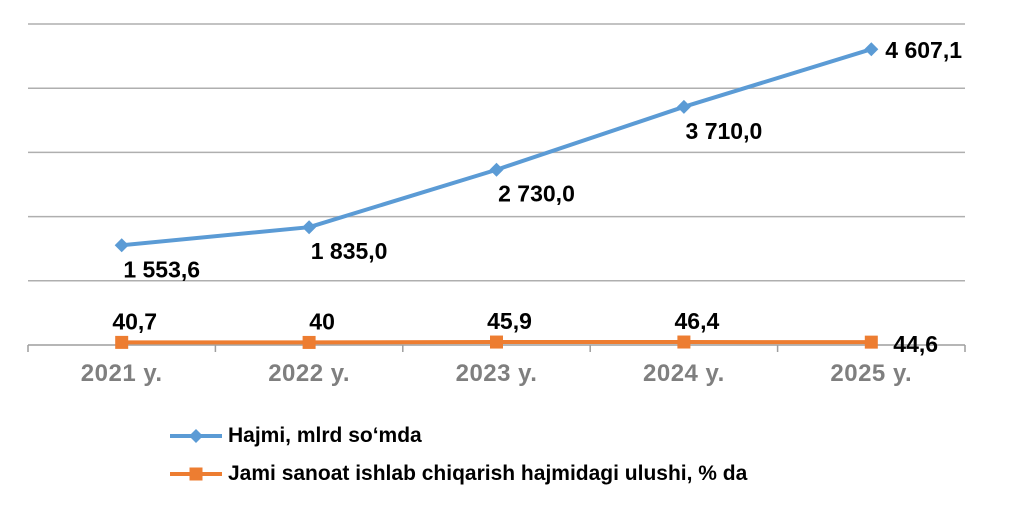  What do you see at coordinates (322, 321) in the screenshot?
I see `data-label: 40` at bounding box center [322, 321].